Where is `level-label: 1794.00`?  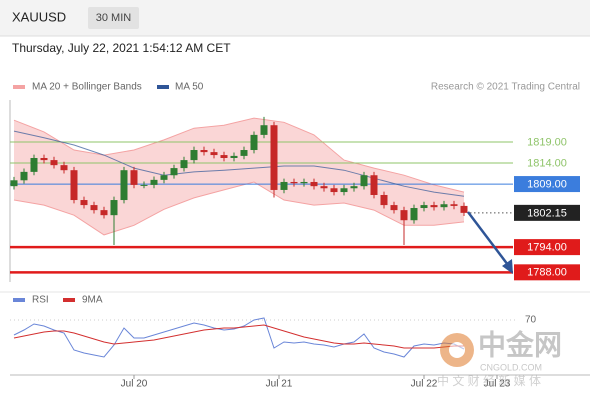 level-label: 1794.00 is located at coordinates (547, 248).